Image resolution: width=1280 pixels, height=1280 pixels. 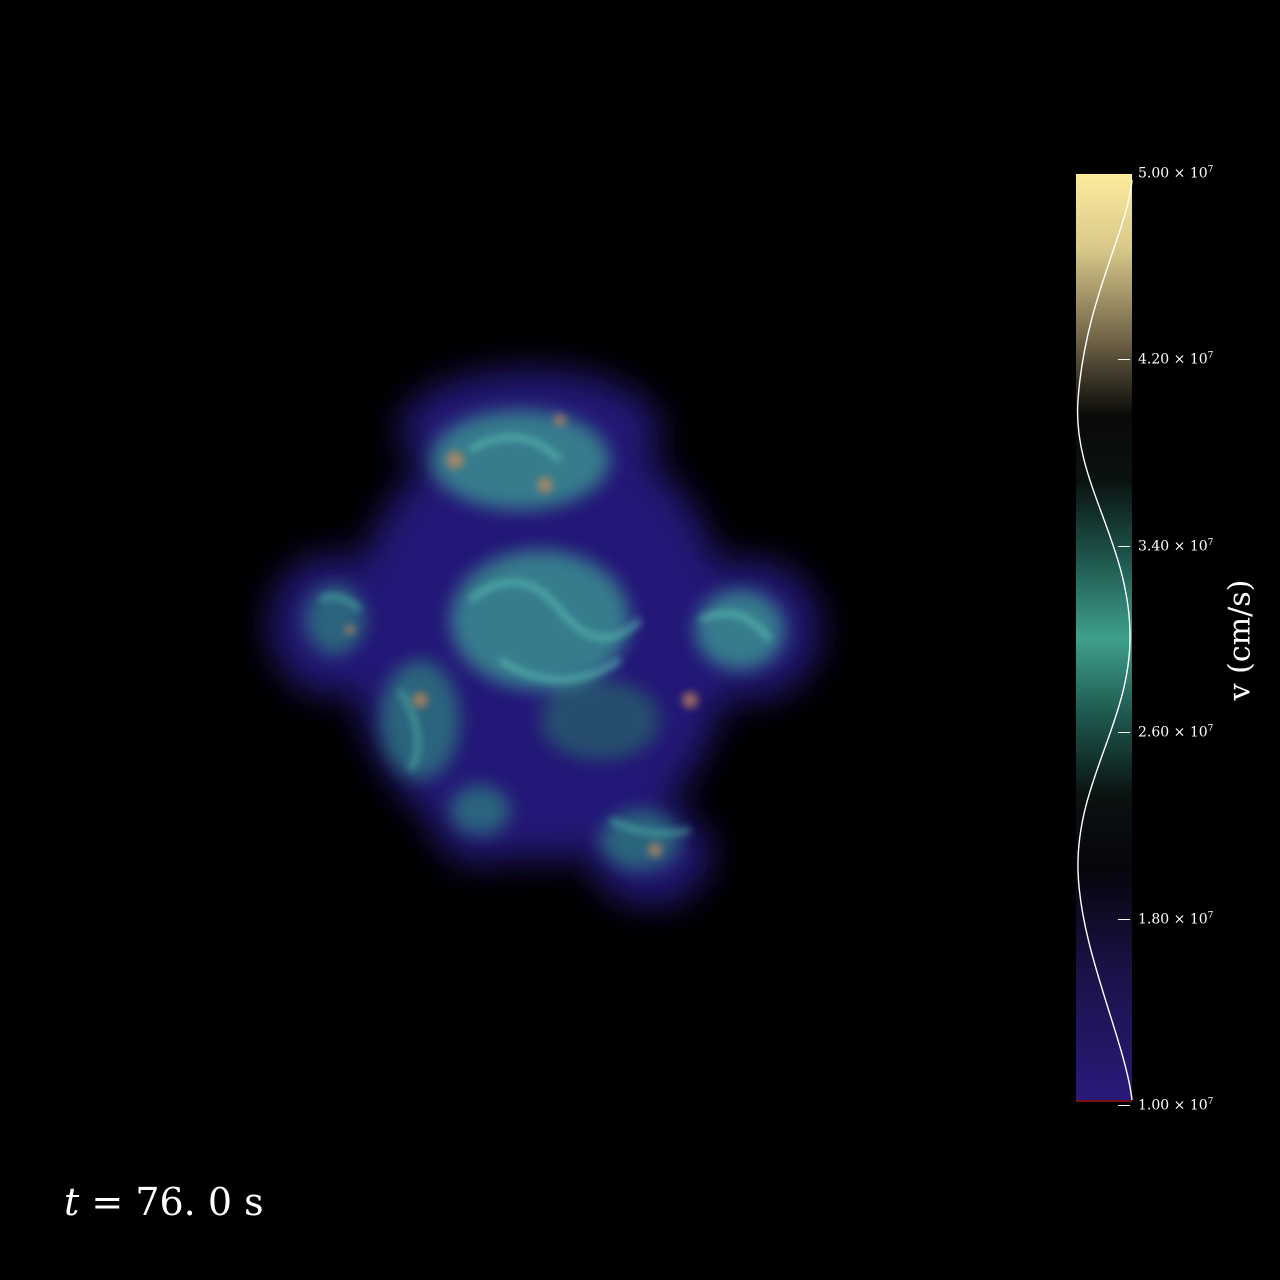 What do you see at coordinates (1176, 173) in the screenshot?
I see `colorbar-tick-5.00e7: 5.00 × 107` at bounding box center [1176, 173].